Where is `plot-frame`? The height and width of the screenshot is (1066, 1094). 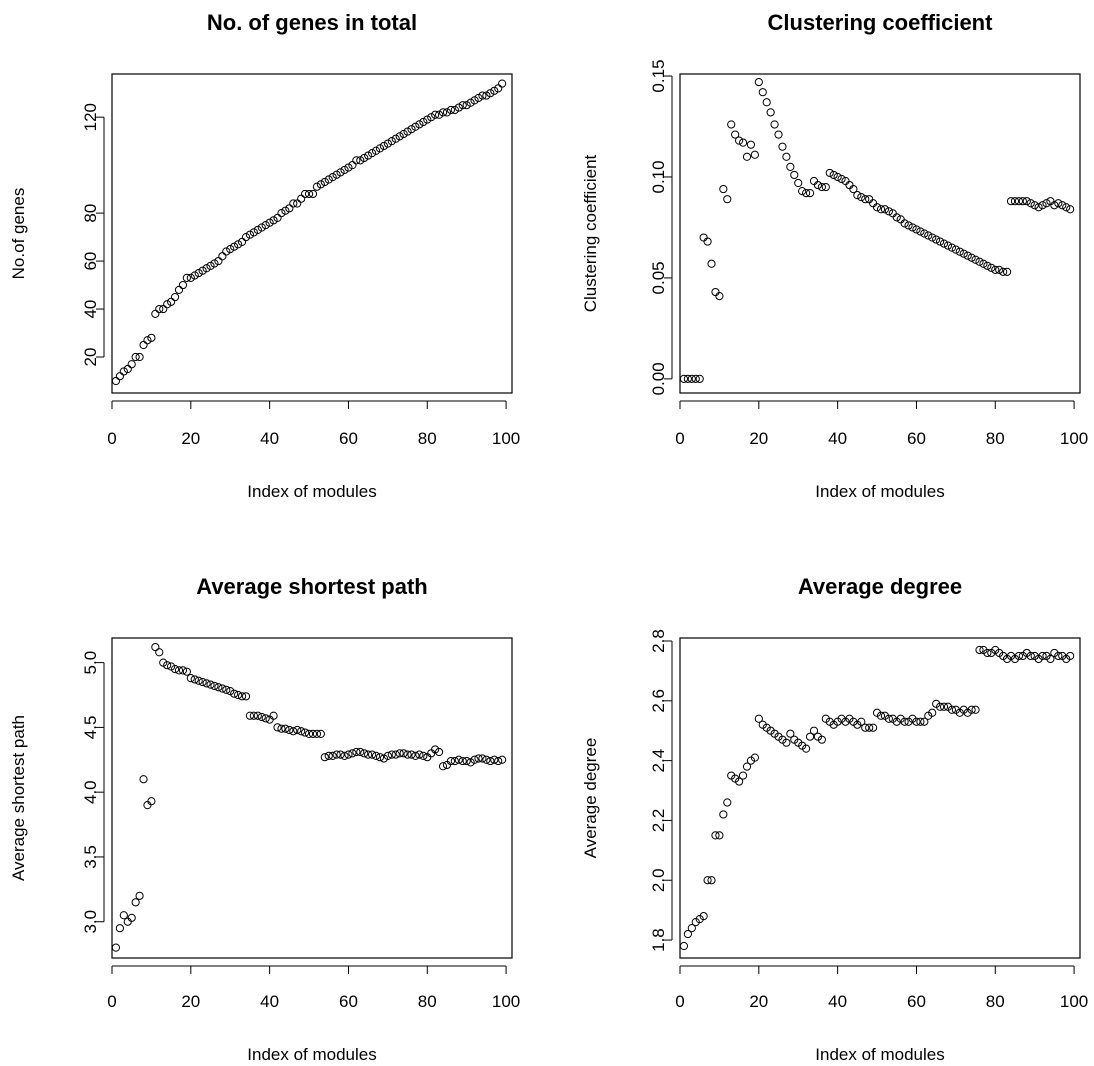
plot-frame is located at coordinates (312, 233).